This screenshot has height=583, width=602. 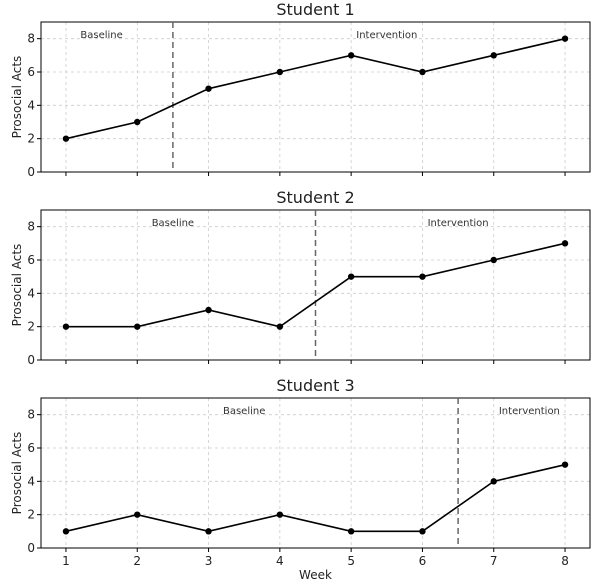 What do you see at coordinates (315, 197) in the screenshot?
I see `panel-title: Student 2` at bounding box center [315, 197].